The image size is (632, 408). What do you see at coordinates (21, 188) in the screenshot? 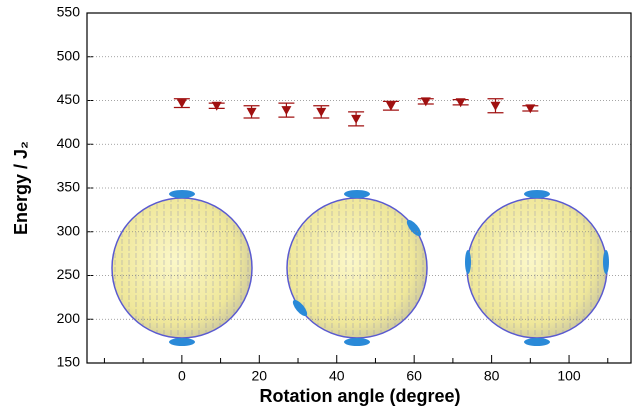
I see `y-axis-label: Energy / J₂` at bounding box center [21, 188].